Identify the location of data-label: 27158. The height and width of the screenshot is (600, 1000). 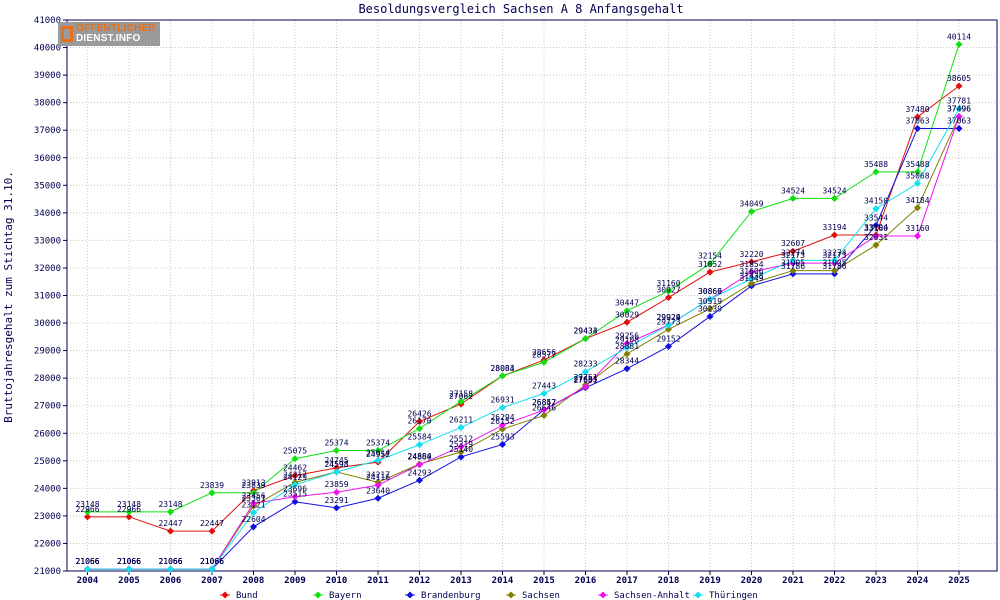
(461, 393).